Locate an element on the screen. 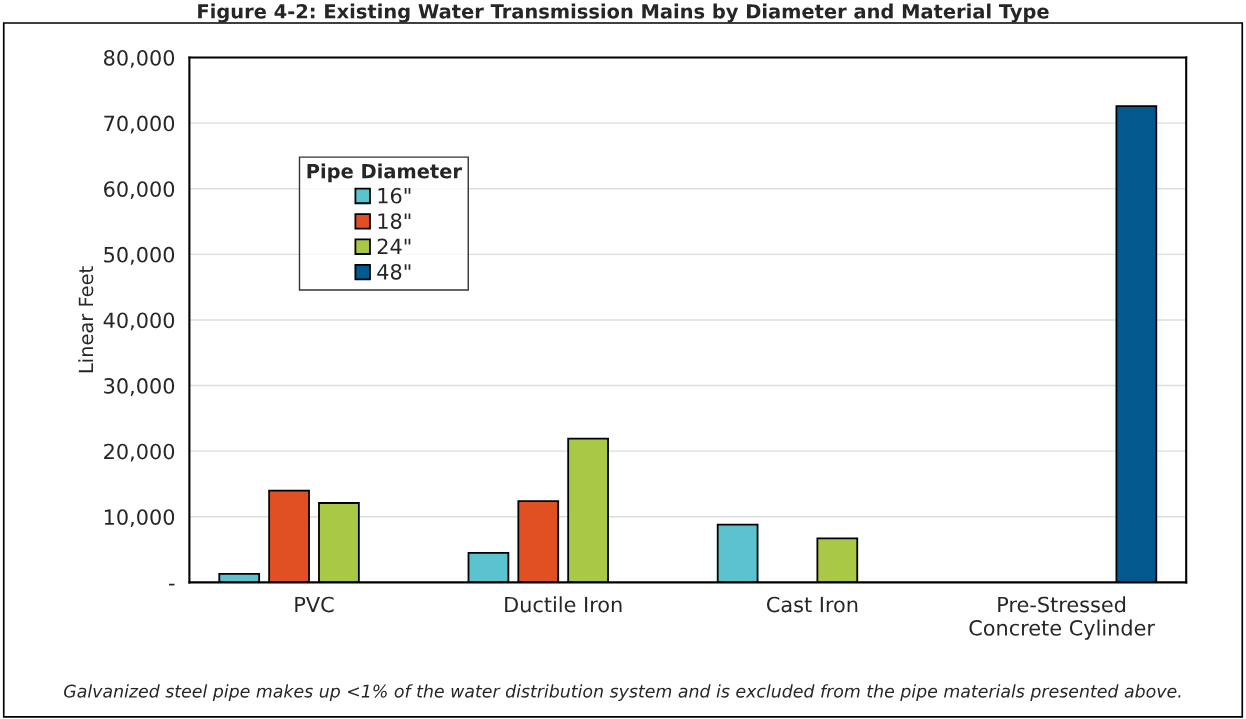 Image resolution: width=1246 pixels, height=719 pixels. legend-label: 24" is located at coordinates (394, 246).